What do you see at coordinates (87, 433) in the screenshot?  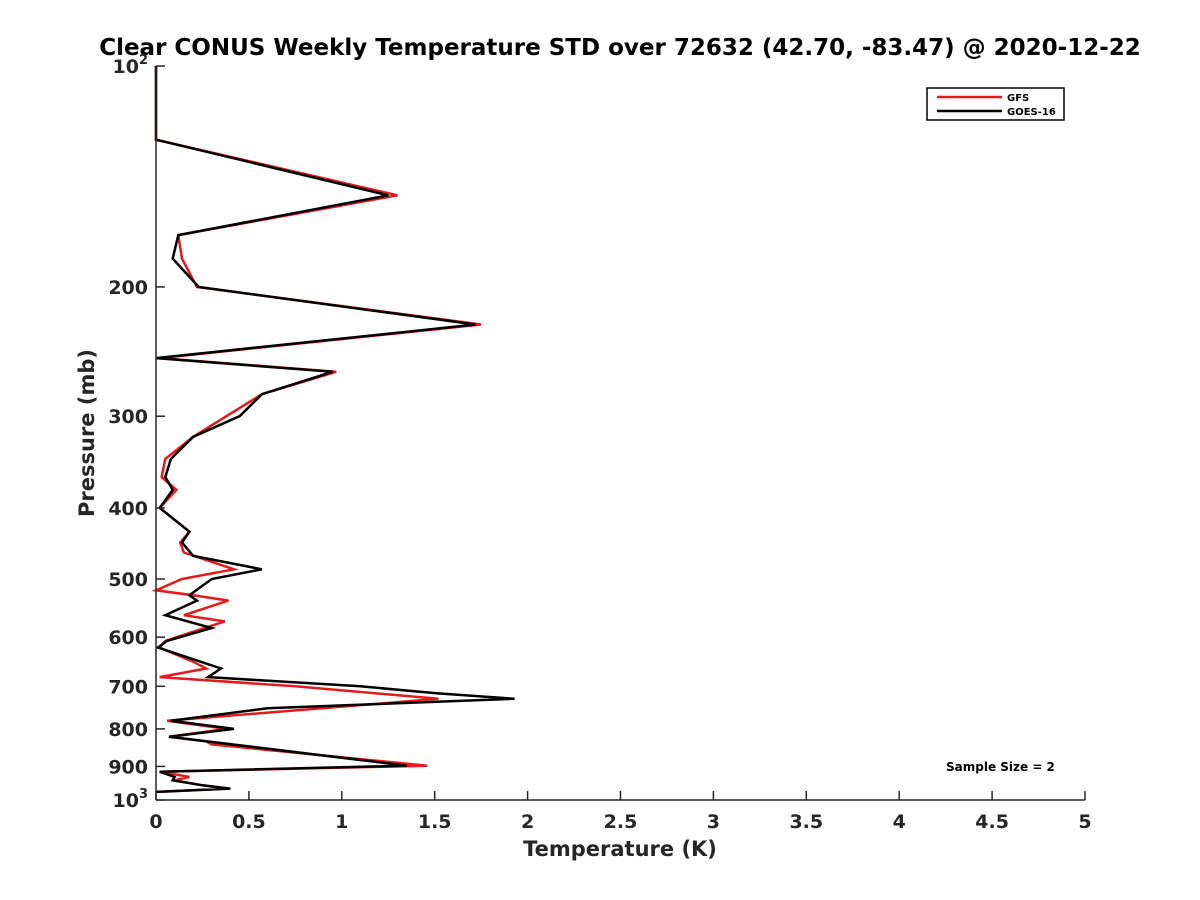 I see `y-axis-label: Pressure (mb)` at bounding box center [87, 433].